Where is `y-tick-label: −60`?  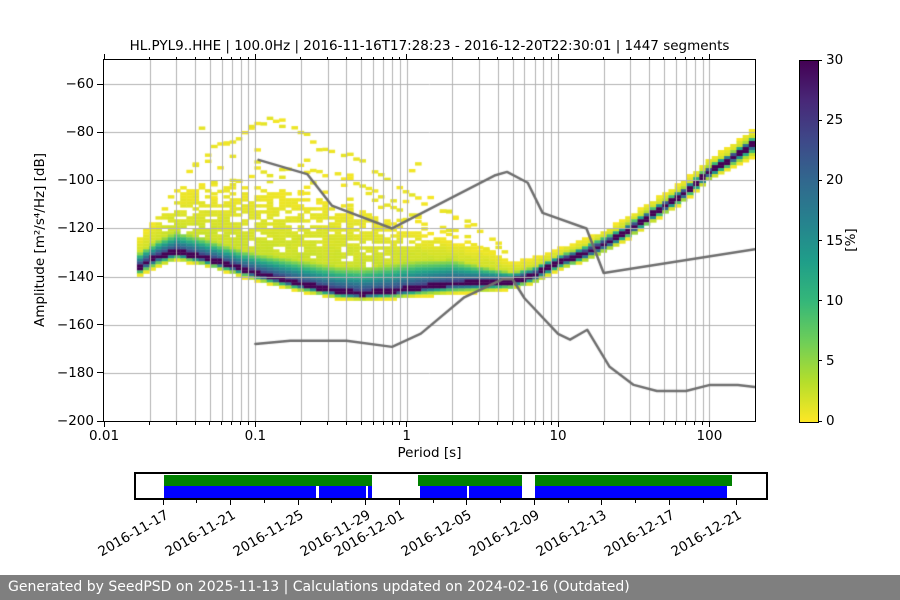
y-tick-label: −60 is located at coordinates (80, 84).